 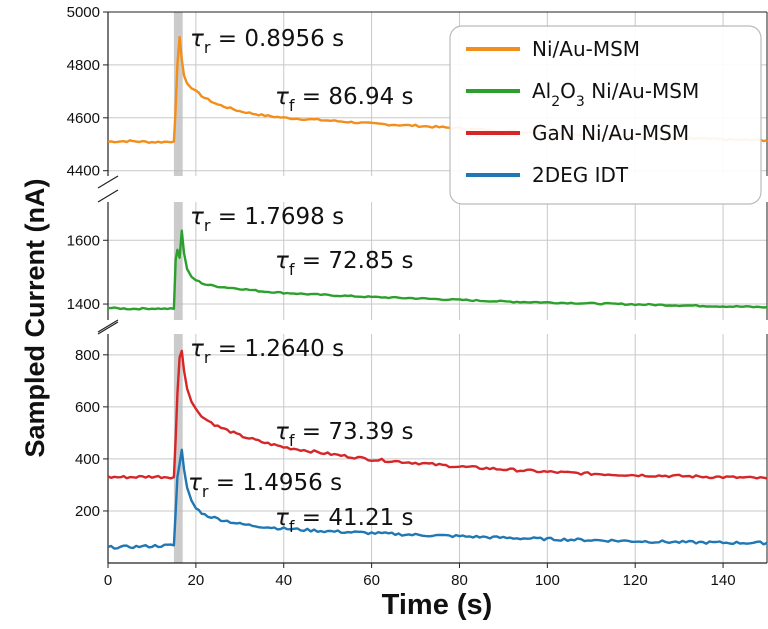 I want to click on time-constant-label: τf = 72.85 s, so click(x=344, y=263).